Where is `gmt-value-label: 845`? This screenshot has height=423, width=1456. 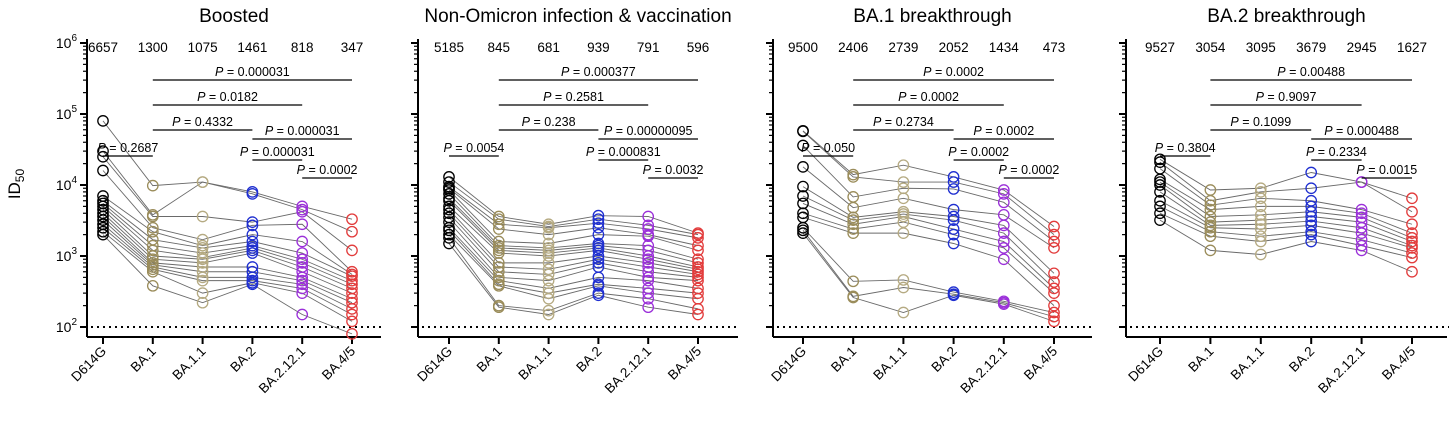
gmt-value-label: 845 is located at coordinates (499, 47).